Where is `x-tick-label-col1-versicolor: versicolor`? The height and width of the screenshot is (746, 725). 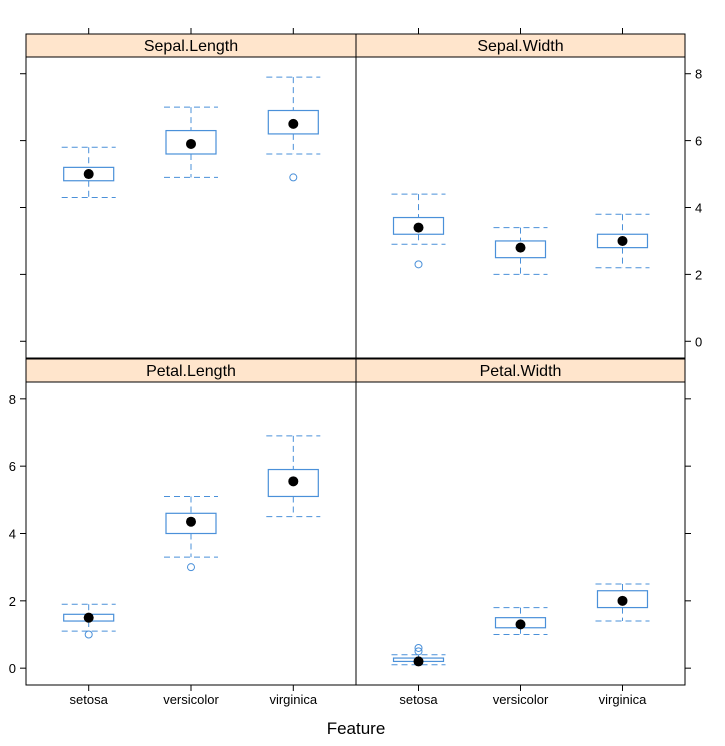 x-tick-label-col1-versicolor: versicolor is located at coordinates (521, 699).